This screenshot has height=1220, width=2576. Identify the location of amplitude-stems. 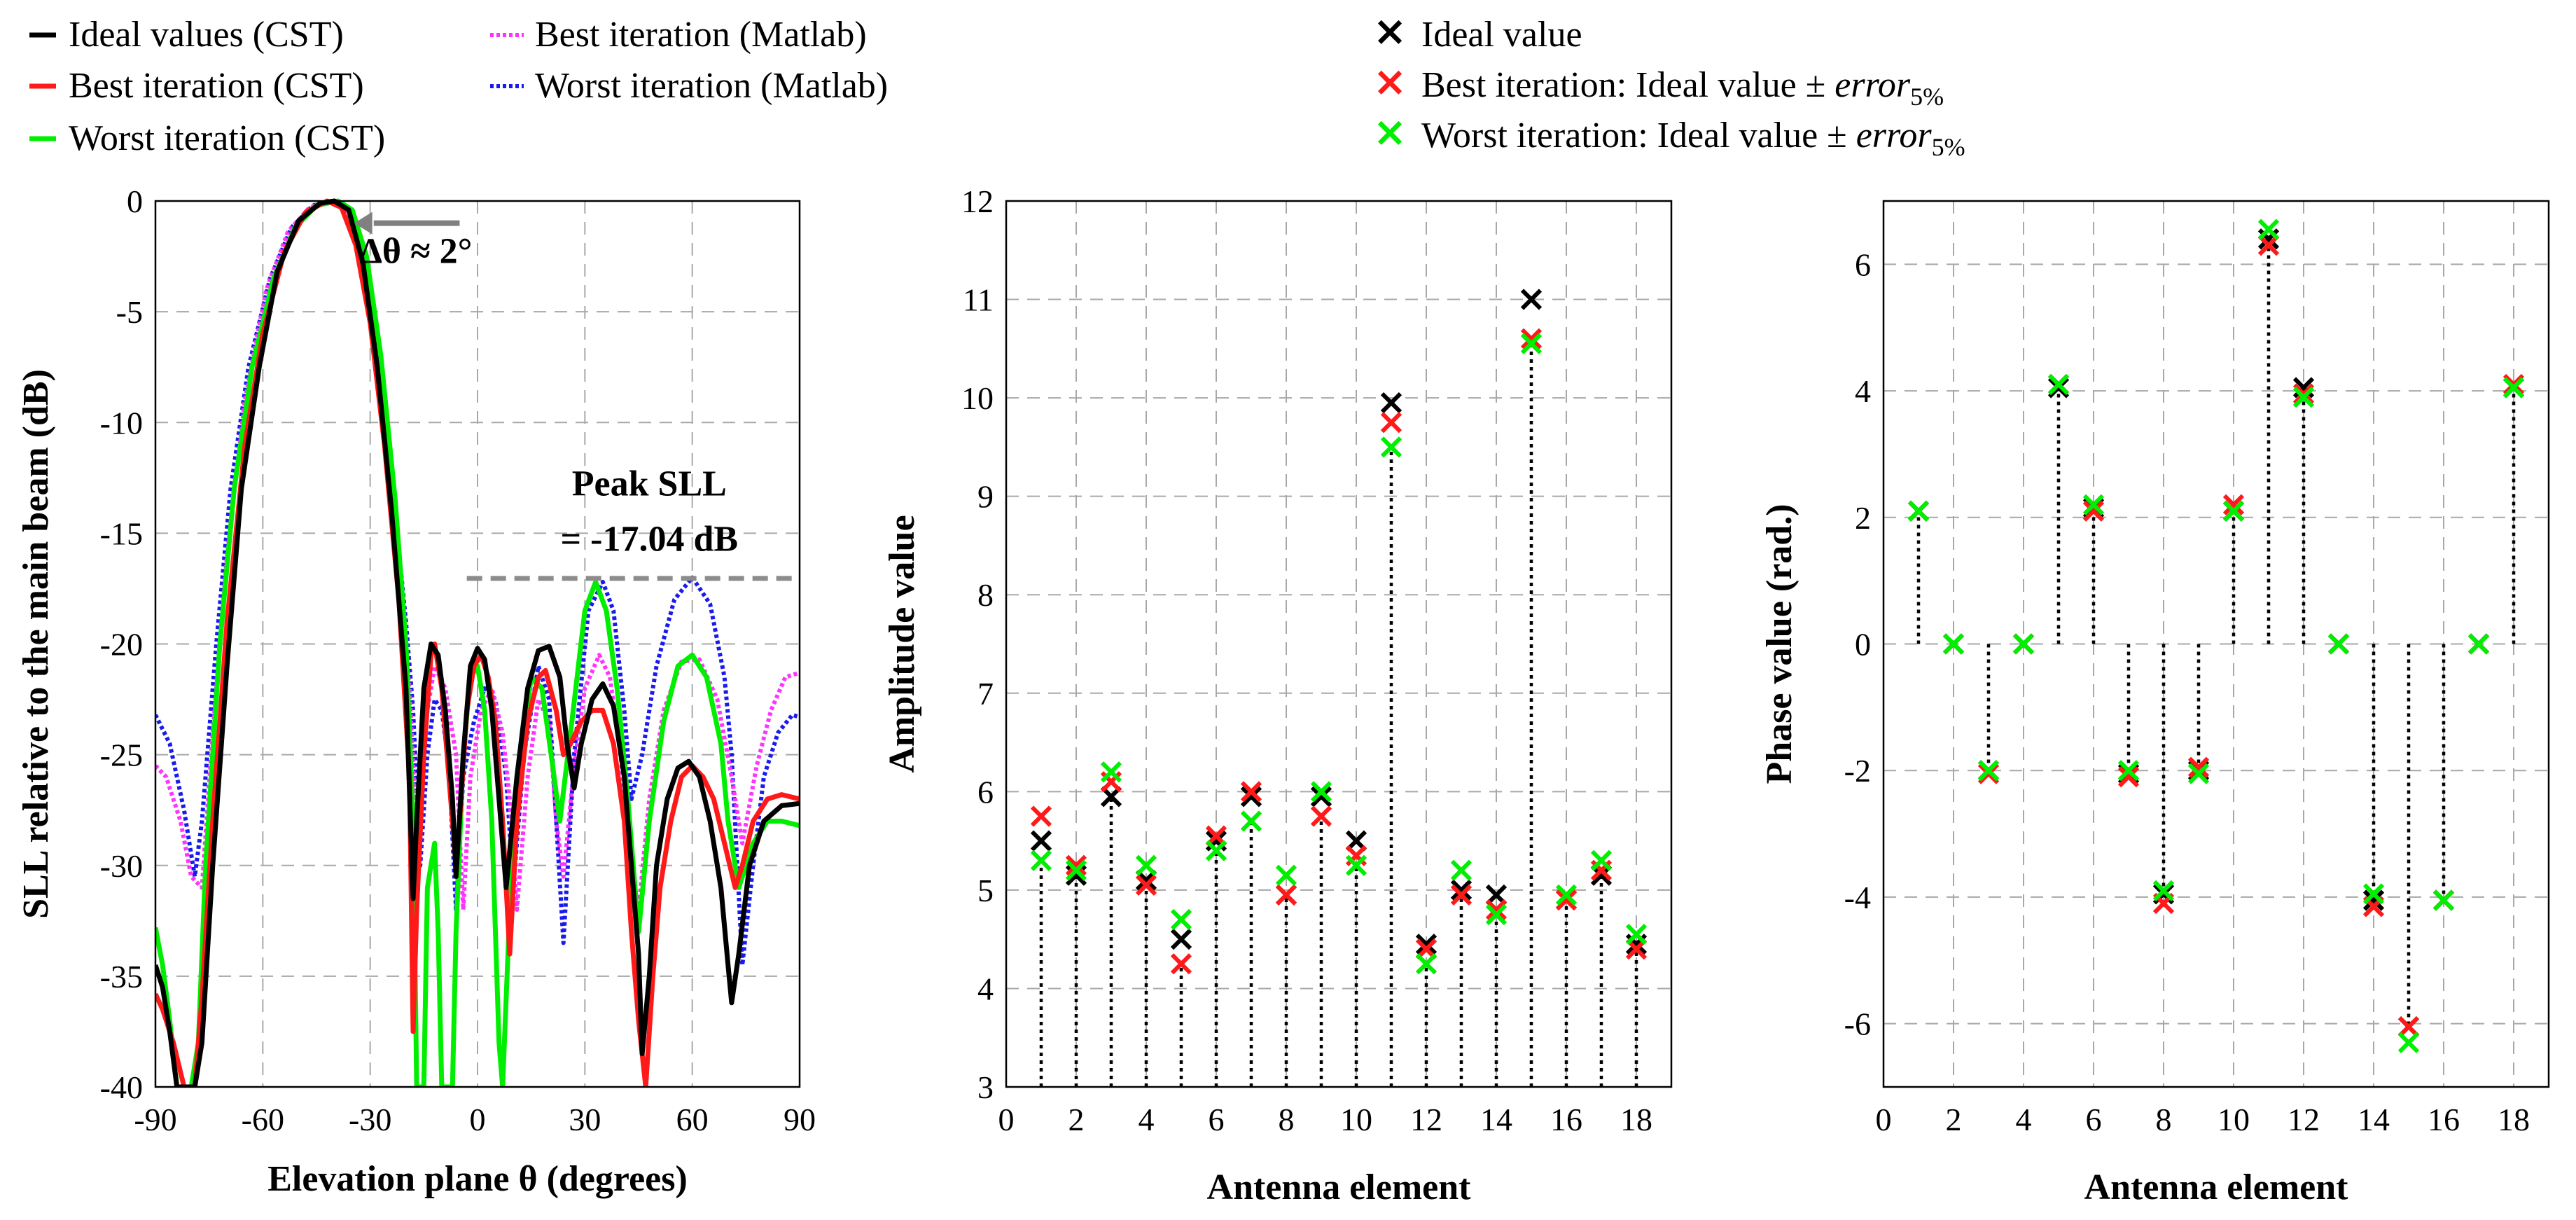
(1338, 715).